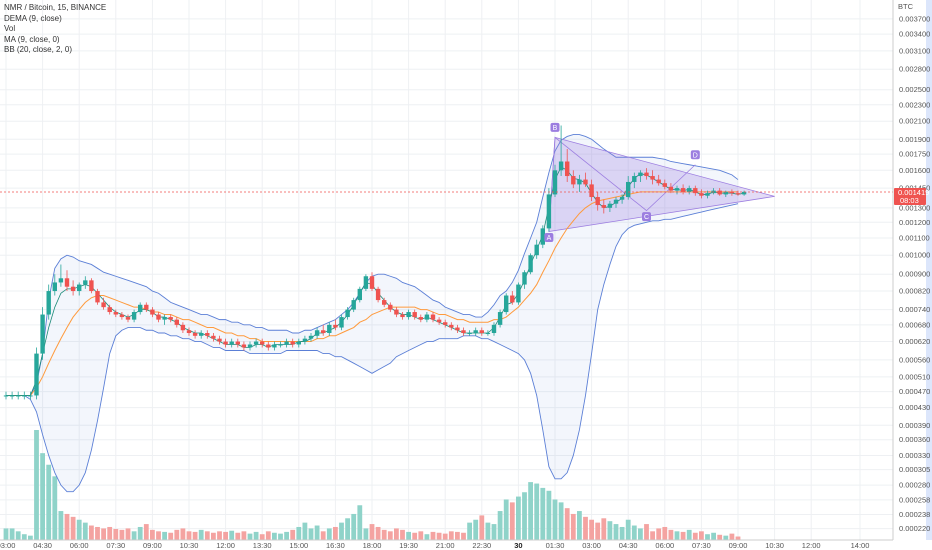  I want to click on legend-item-ma: MA (9, close, 0), so click(32, 39).